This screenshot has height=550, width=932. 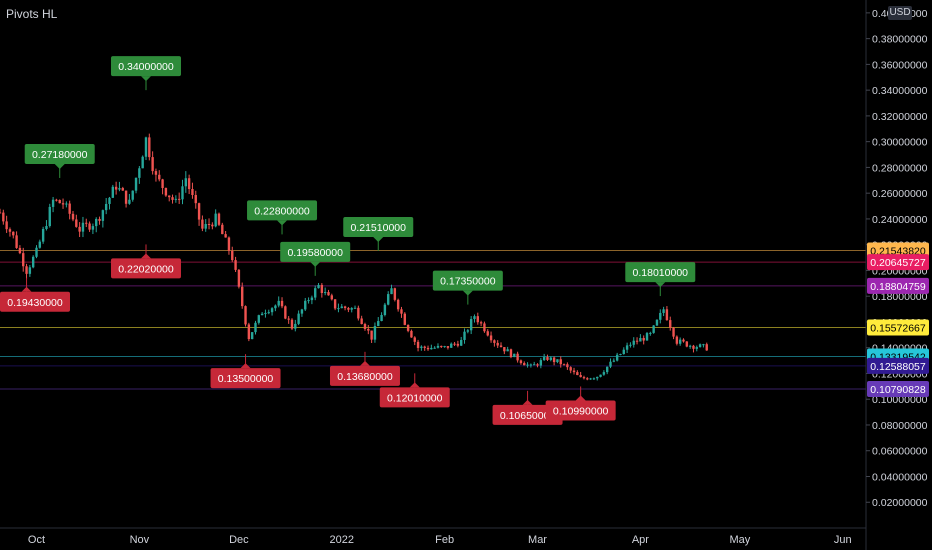 What do you see at coordinates (60, 155) in the screenshot?
I see `pivot-value: 0.27180000` at bounding box center [60, 155].